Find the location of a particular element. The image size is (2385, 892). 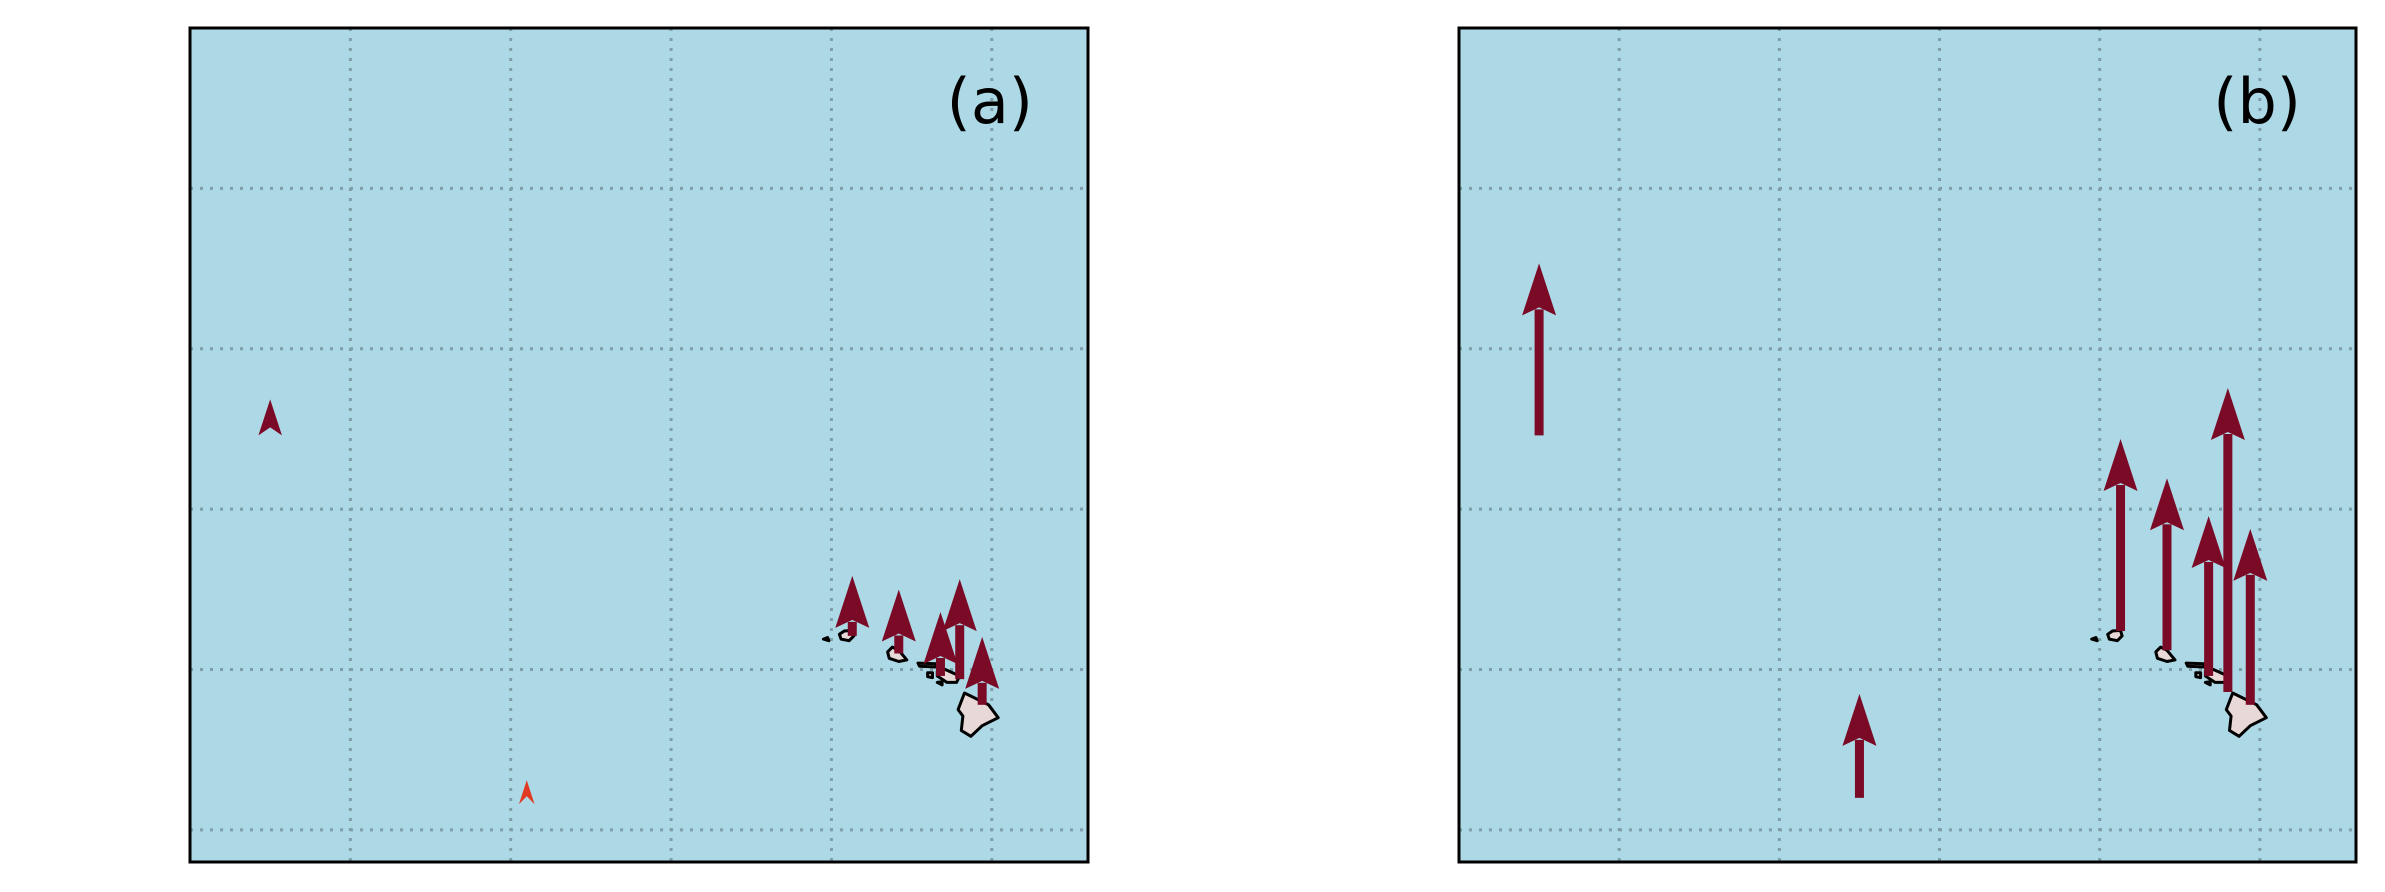

hawaiian-islands is located at coordinates (2179, 683).